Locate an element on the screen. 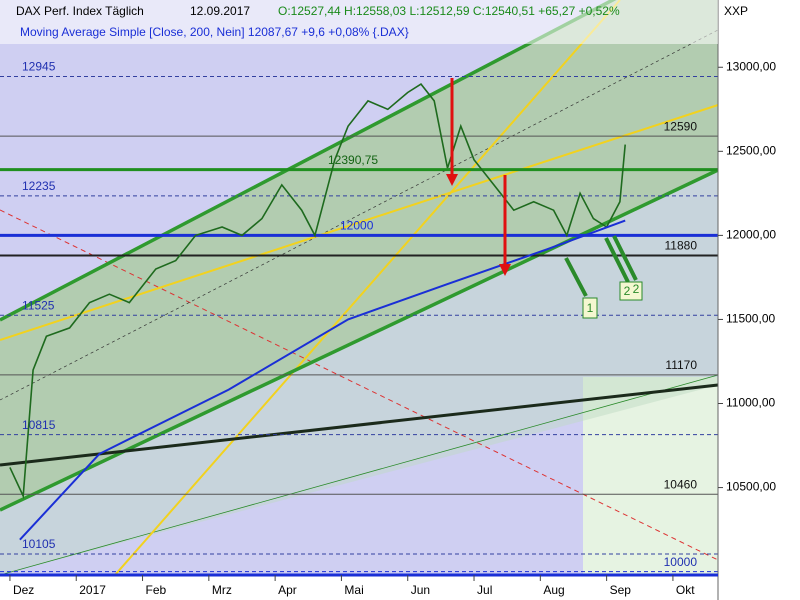  level-label: 10105 is located at coordinates (39, 544).